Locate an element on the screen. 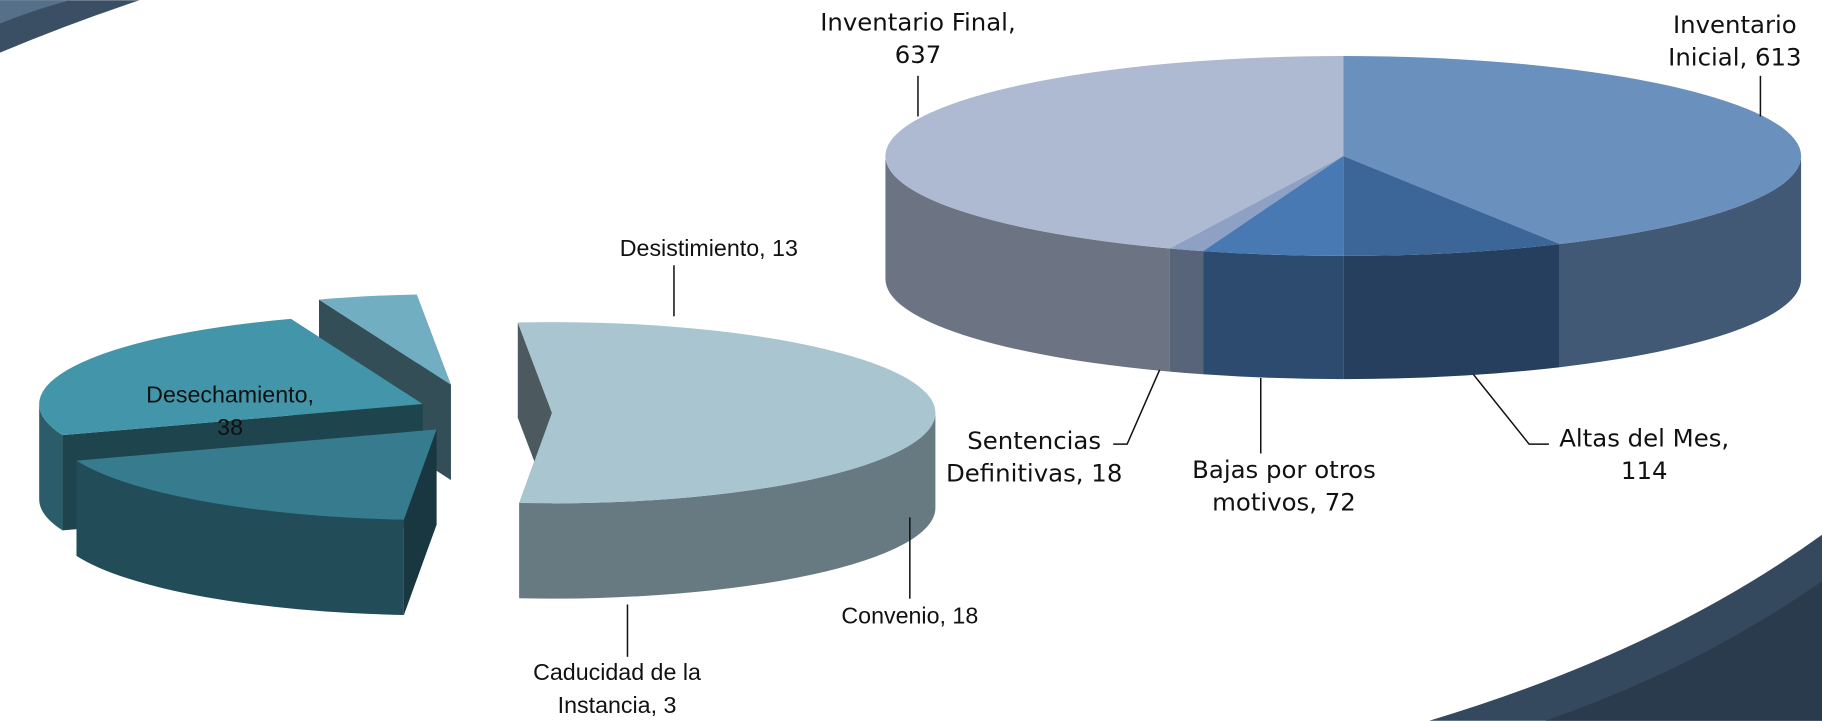 The height and width of the screenshot is (721, 1822). data-label: Bajas por otros motivos, 72 is located at coordinates (1284, 486).